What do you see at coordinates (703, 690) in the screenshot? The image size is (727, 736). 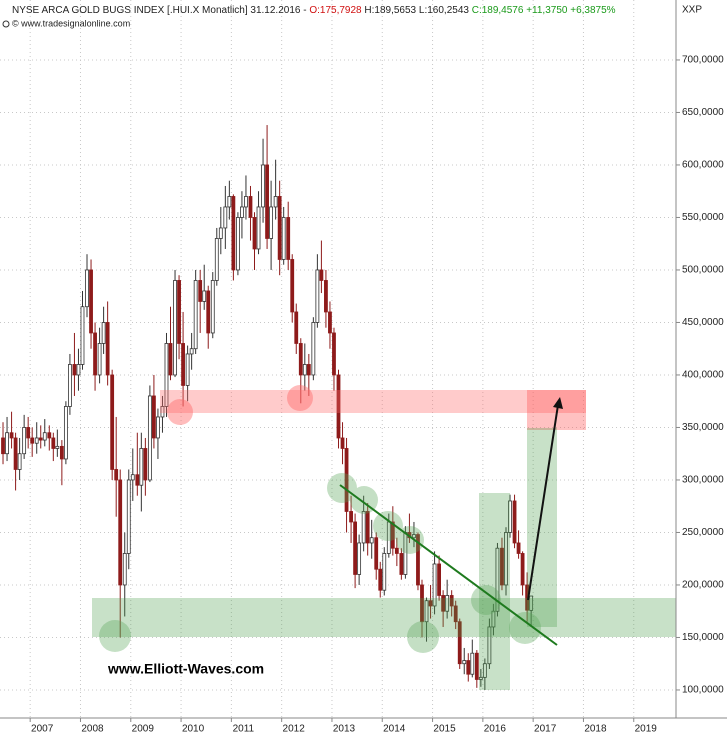 I see `y-tick-label: 100,0000` at bounding box center [703, 690].